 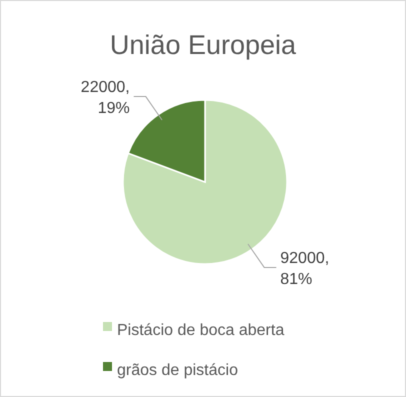 What do you see at coordinates (105, 98) in the screenshot?
I see `data-label: 22000, 19%` at bounding box center [105, 98].